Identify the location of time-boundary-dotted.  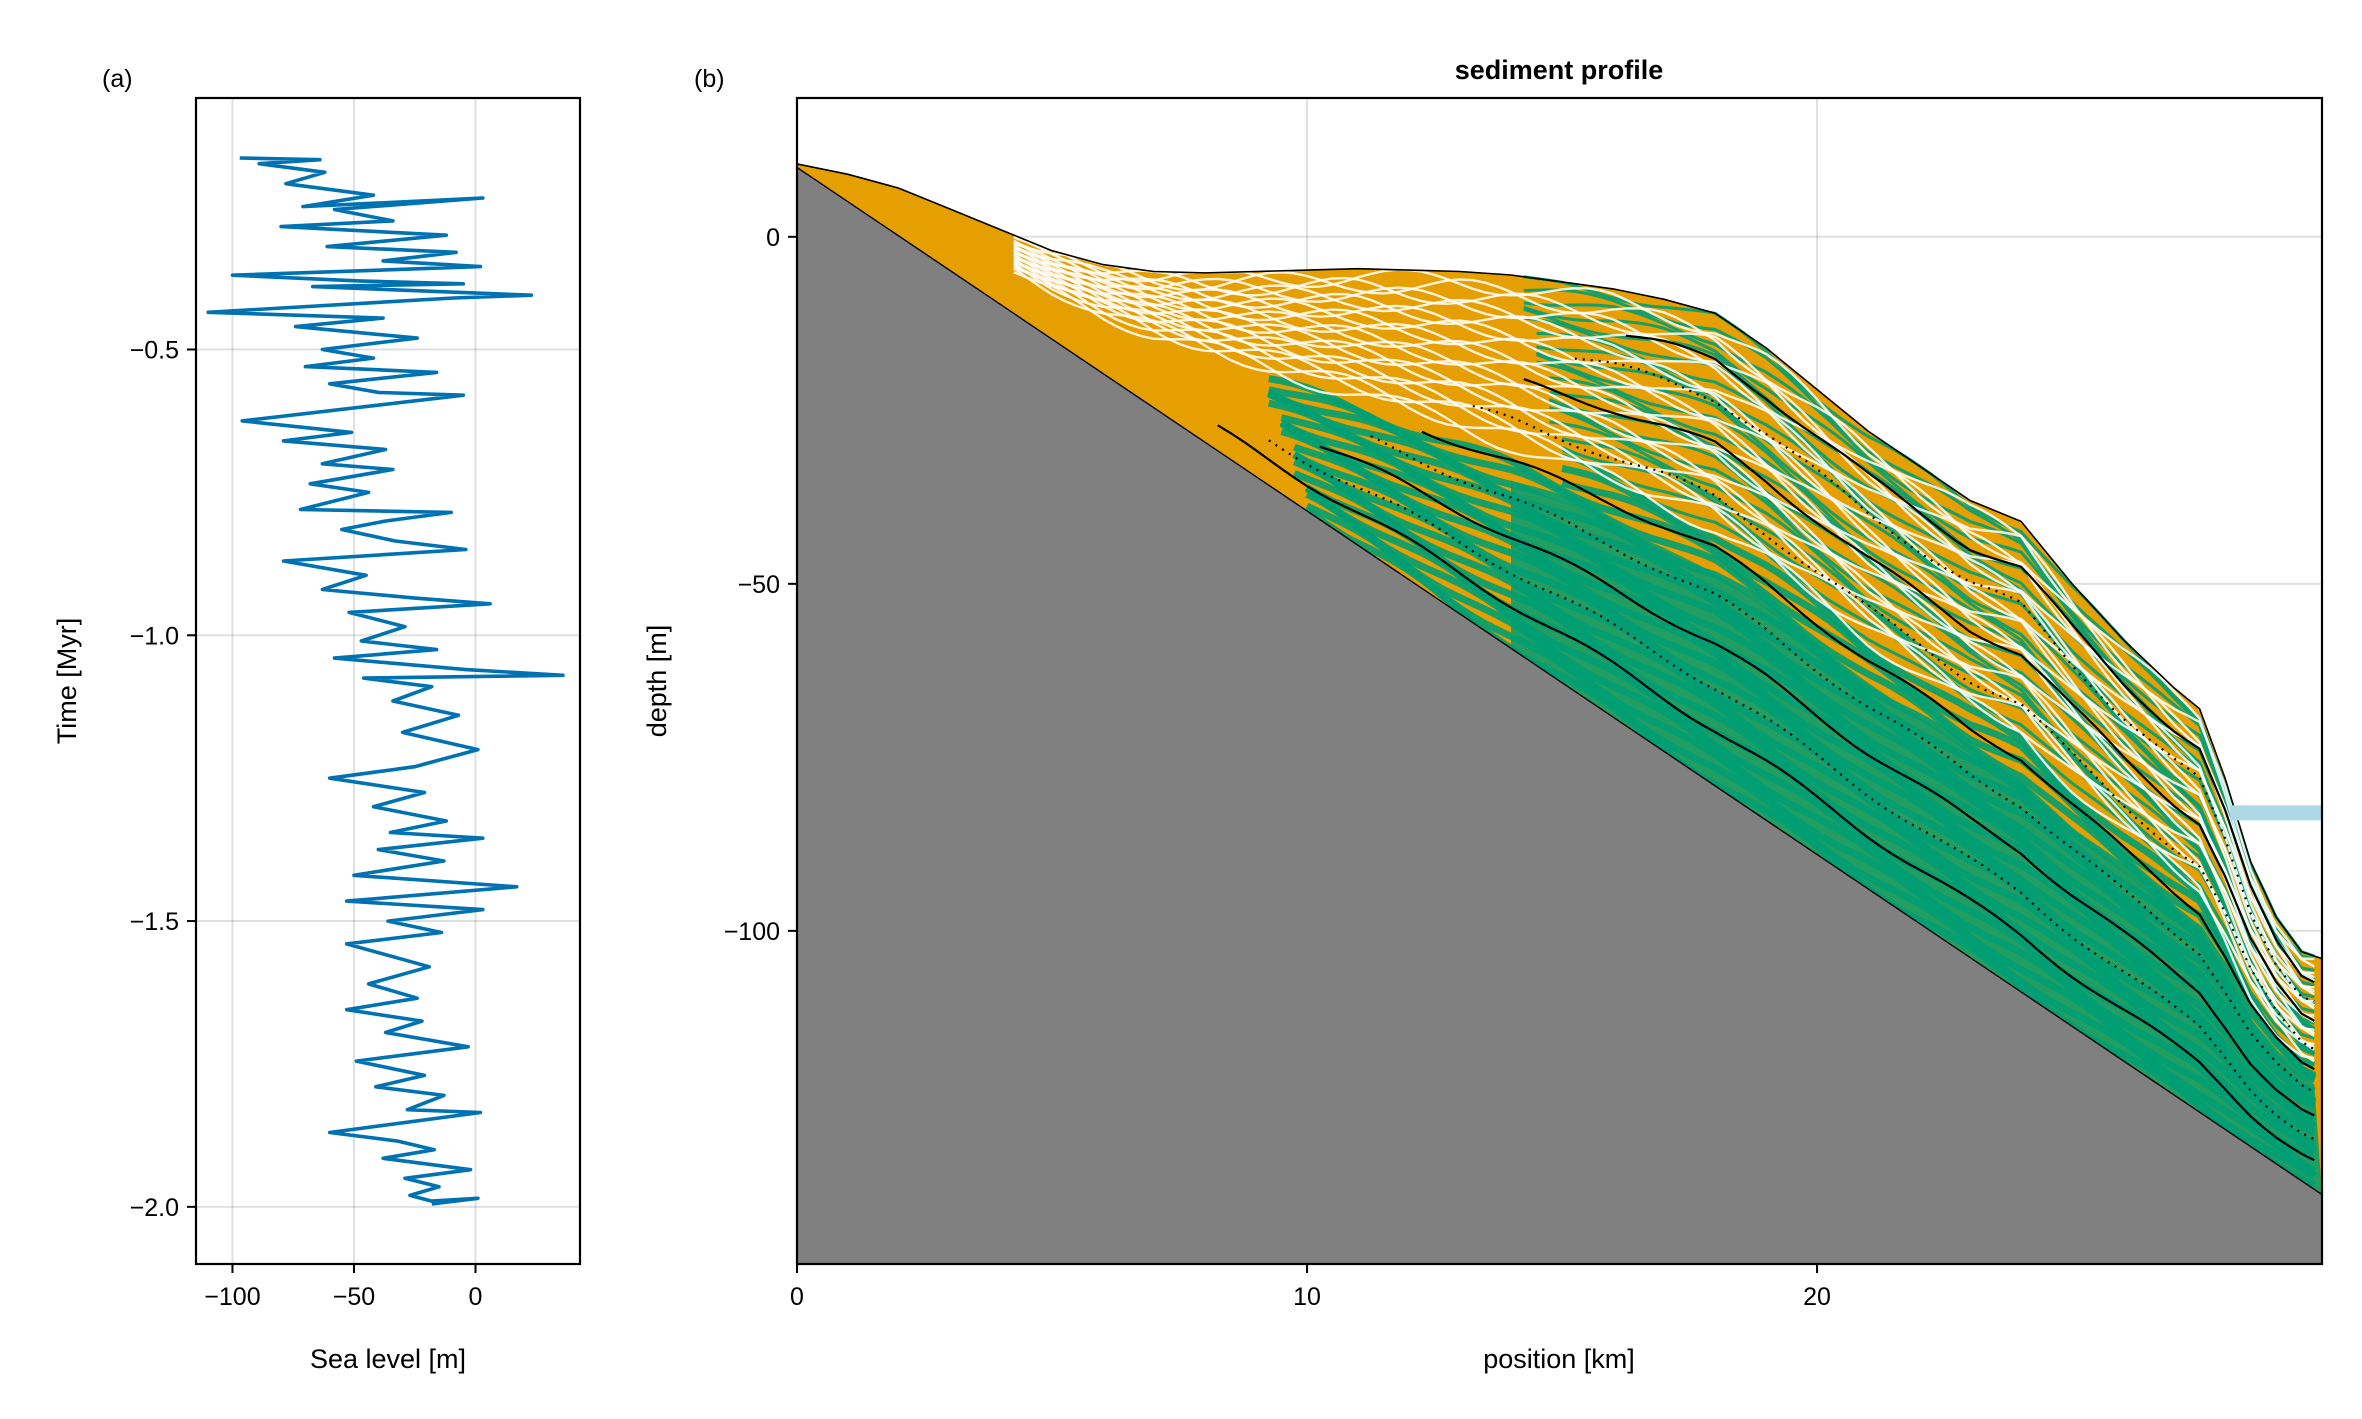
(1944, 680).